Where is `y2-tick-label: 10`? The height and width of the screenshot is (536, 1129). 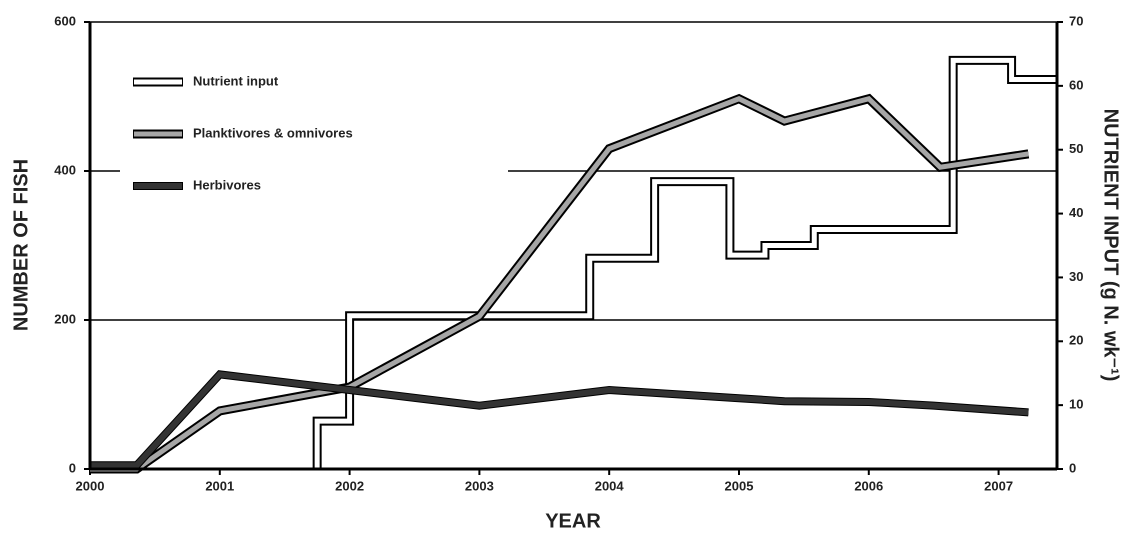
y2-tick-label: 10 is located at coordinates (1076, 404).